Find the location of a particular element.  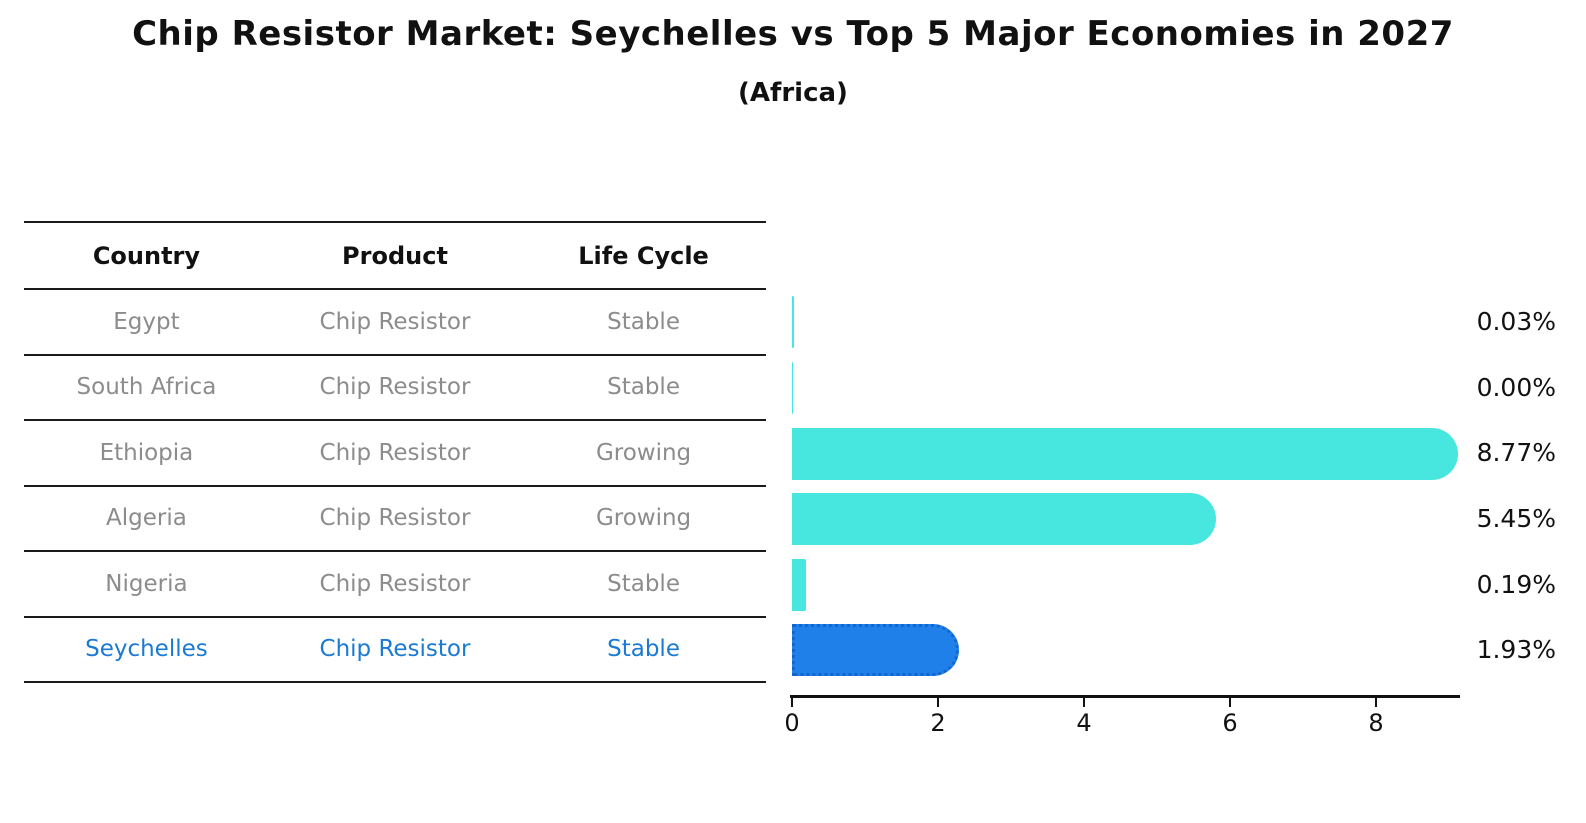

x-axis-line is located at coordinates (1125, 696).